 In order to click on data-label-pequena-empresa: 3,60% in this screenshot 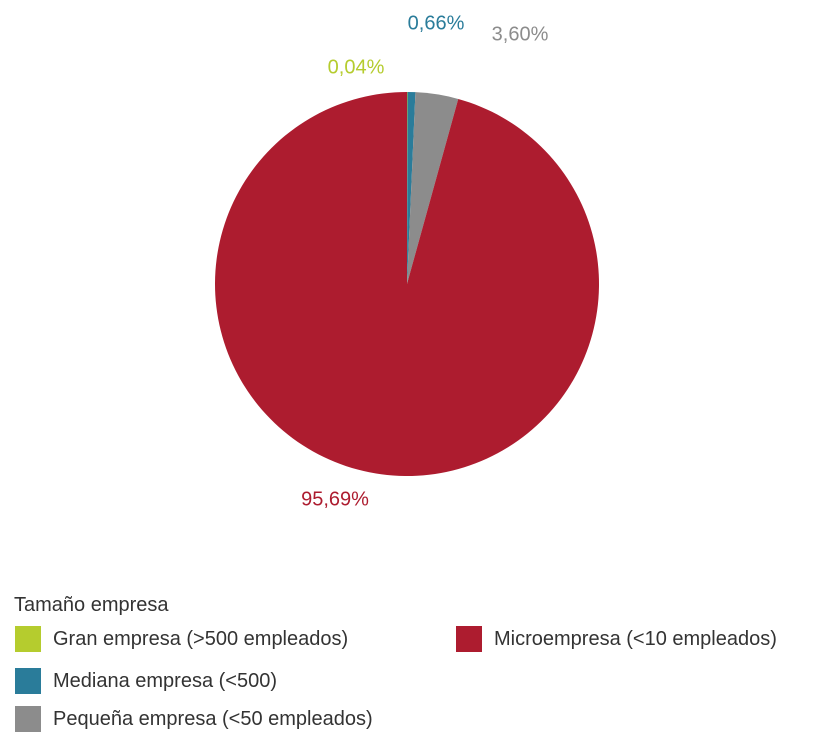, I will do `click(520, 35)`.